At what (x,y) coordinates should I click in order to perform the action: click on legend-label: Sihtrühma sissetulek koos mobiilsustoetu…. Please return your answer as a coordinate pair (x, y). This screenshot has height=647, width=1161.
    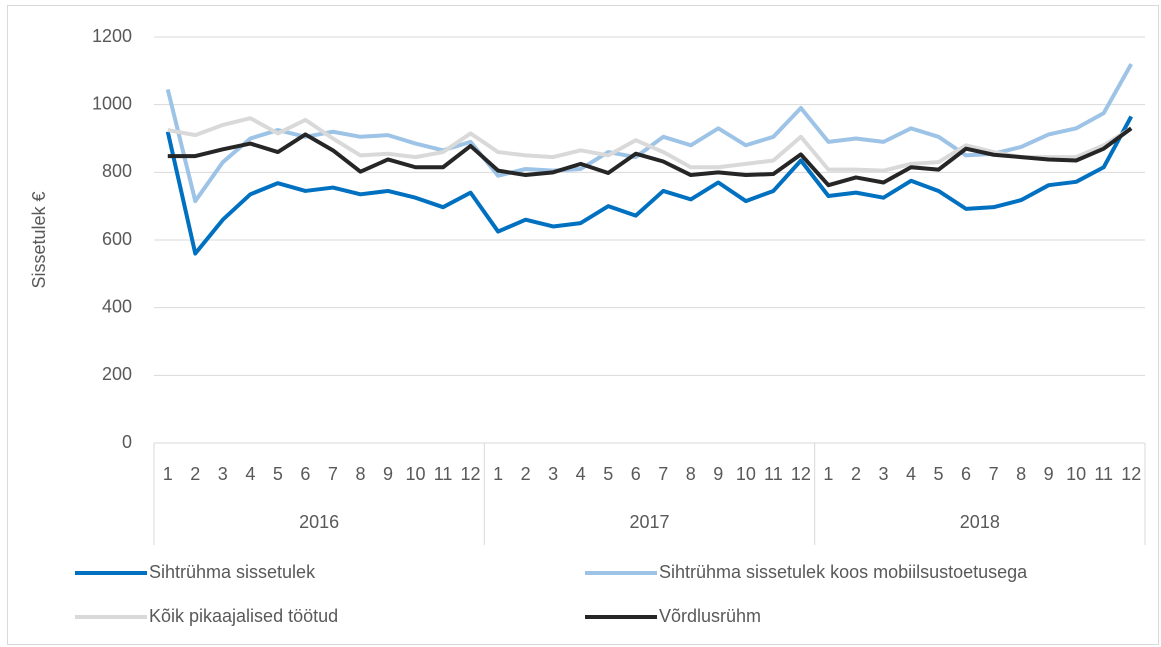
    Looking at the image, I should click on (843, 572).